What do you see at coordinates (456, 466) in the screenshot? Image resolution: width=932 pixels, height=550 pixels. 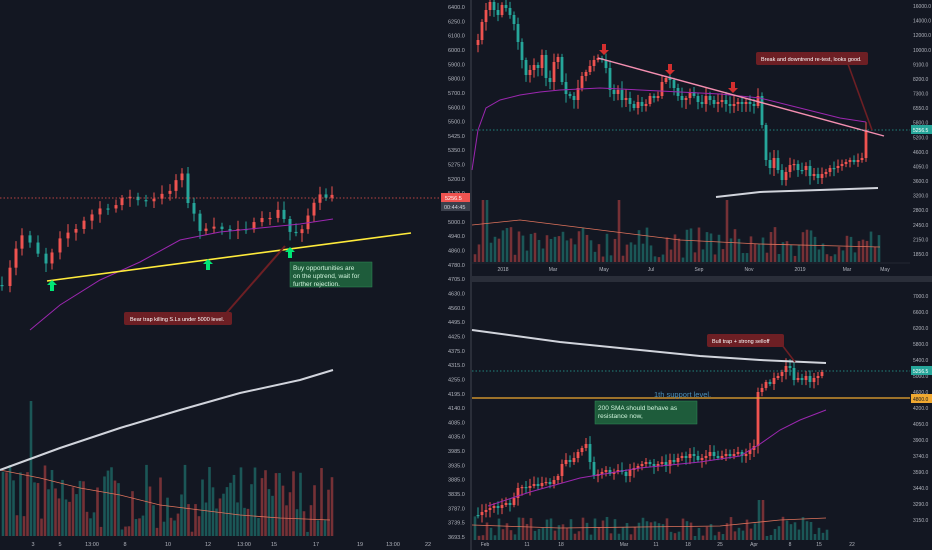 I see `left-y-tick-label: 3935.0` at bounding box center [456, 466].